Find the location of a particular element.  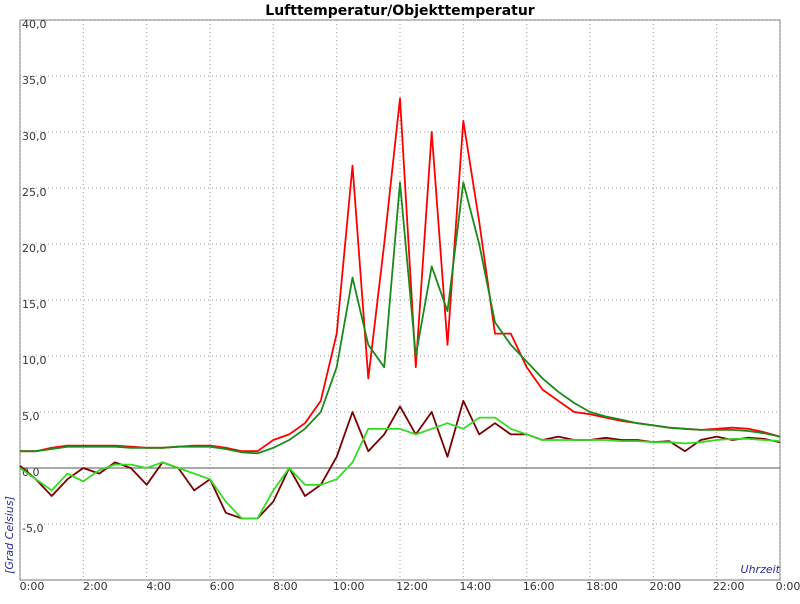

y-tick-label: -5,0 is located at coordinates (32, 528).